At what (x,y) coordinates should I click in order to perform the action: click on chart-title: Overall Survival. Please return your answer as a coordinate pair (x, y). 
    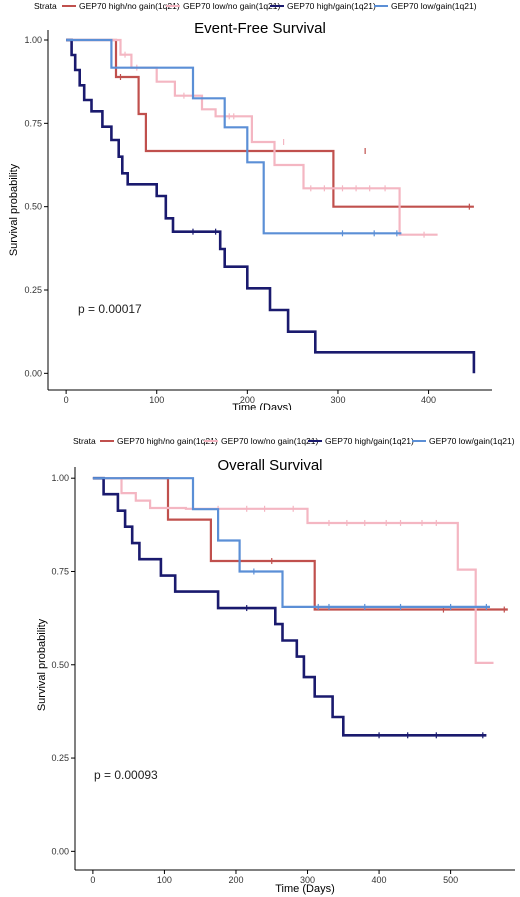
    Looking at the image, I should click on (269, 465).